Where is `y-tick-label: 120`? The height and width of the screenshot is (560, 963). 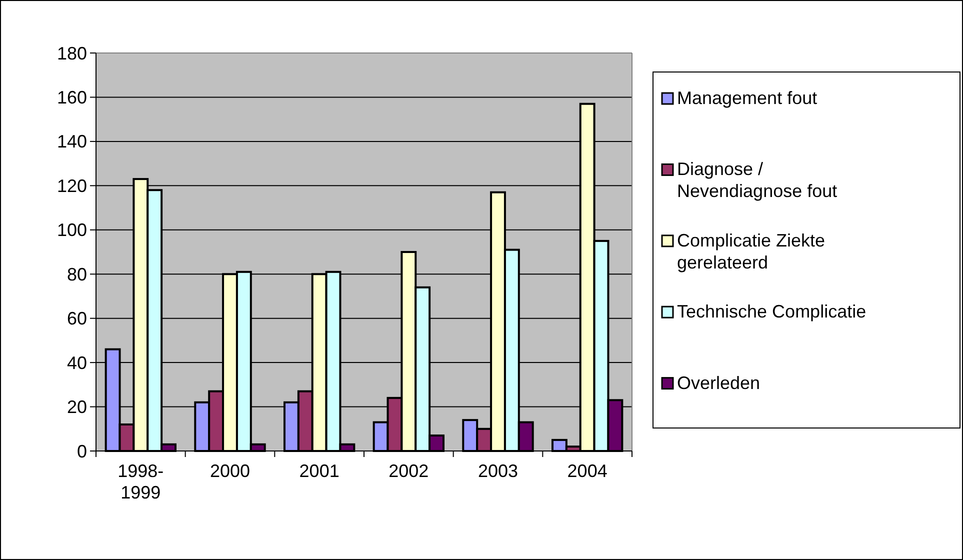
y-tick-label: 120 is located at coordinates (71, 186).